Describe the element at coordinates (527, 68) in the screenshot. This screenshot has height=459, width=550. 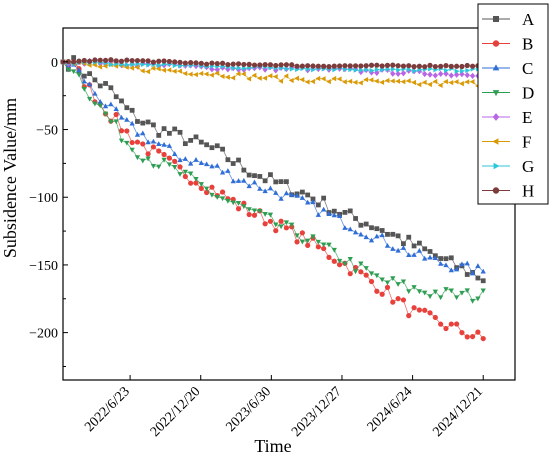
I see `legend-label: C` at that location.